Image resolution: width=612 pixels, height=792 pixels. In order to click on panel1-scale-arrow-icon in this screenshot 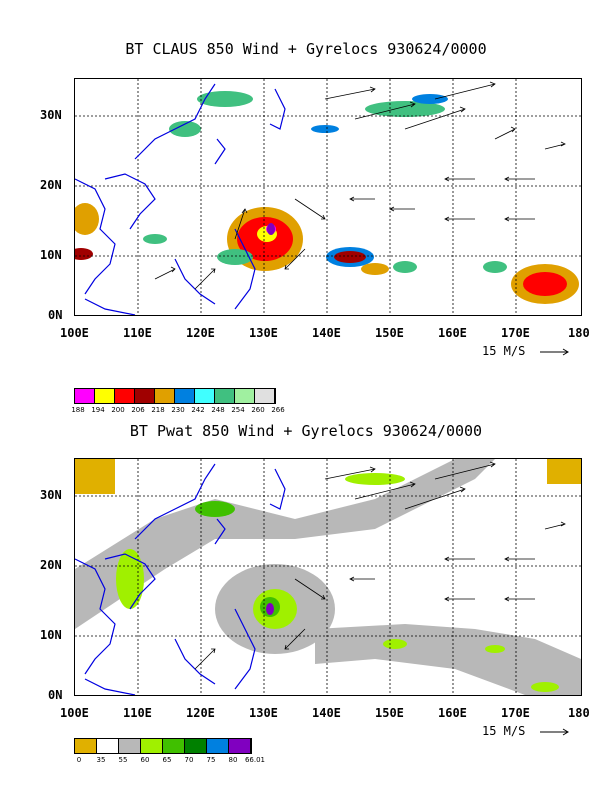, I will do `click(554, 352)`.